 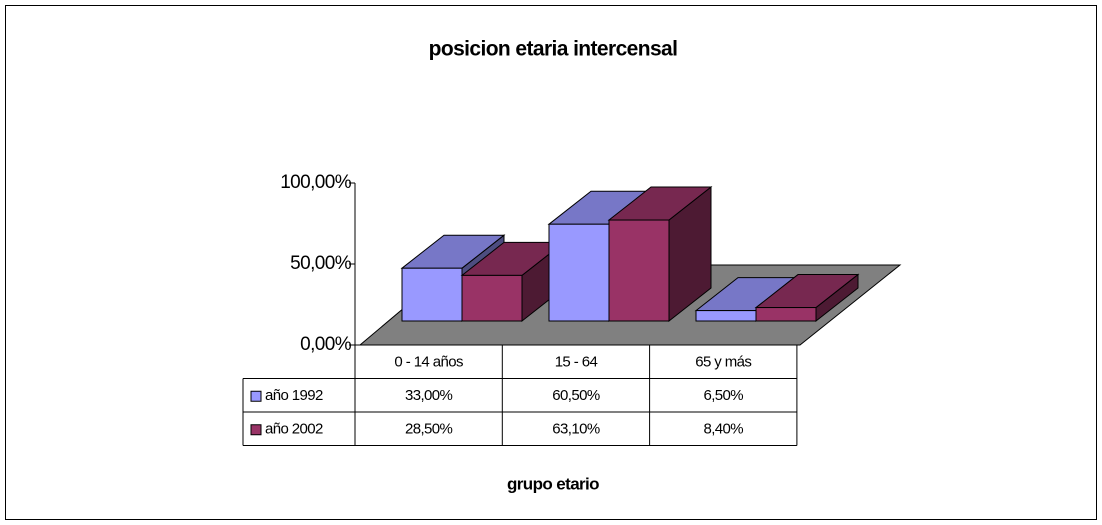 I want to click on y-tick-label: 50,00%, so click(x=321, y=263).